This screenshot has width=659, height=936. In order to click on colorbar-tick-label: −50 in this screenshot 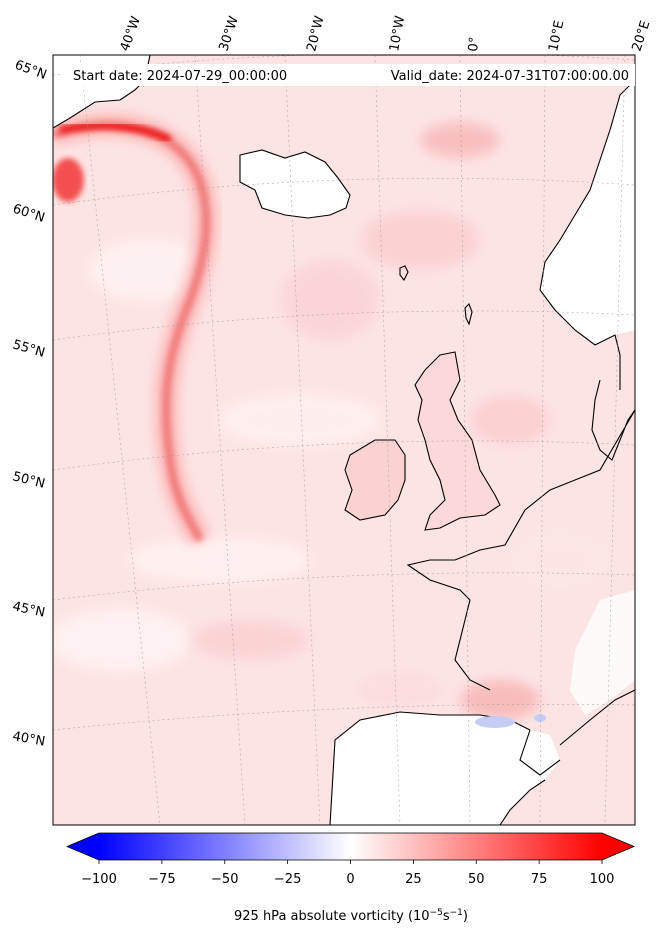, I will do `click(224, 879)`.